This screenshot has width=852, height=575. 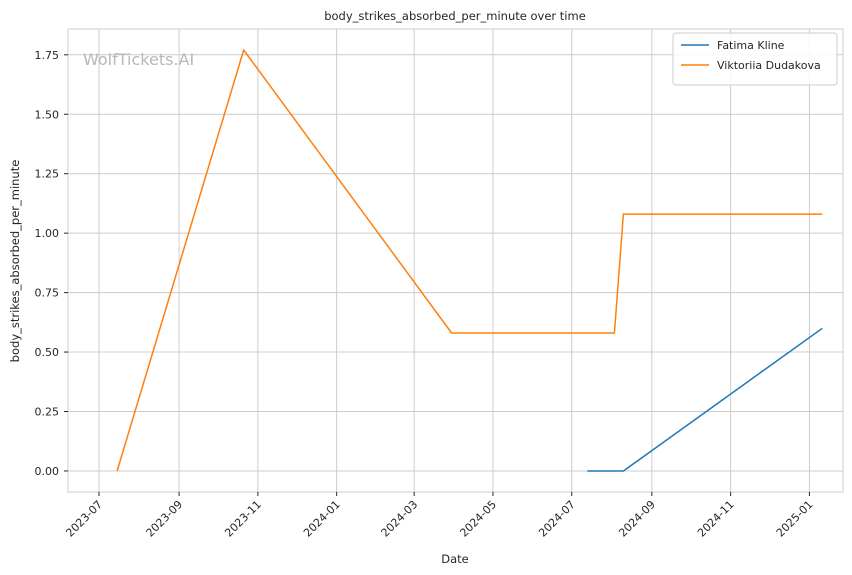 I want to click on y-axis-label: body_strikes_absorbed_per_minute, so click(x=15, y=261).